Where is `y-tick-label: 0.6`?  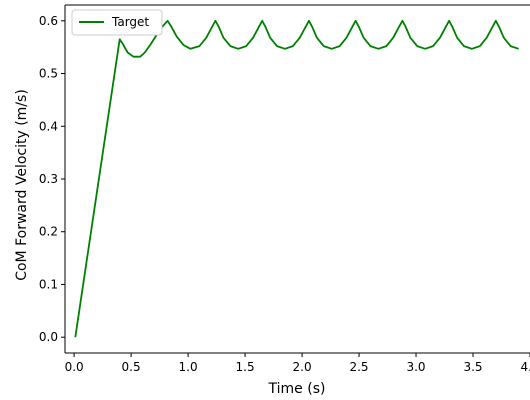
y-tick-label: 0.6 is located at coordinates (48, 21).